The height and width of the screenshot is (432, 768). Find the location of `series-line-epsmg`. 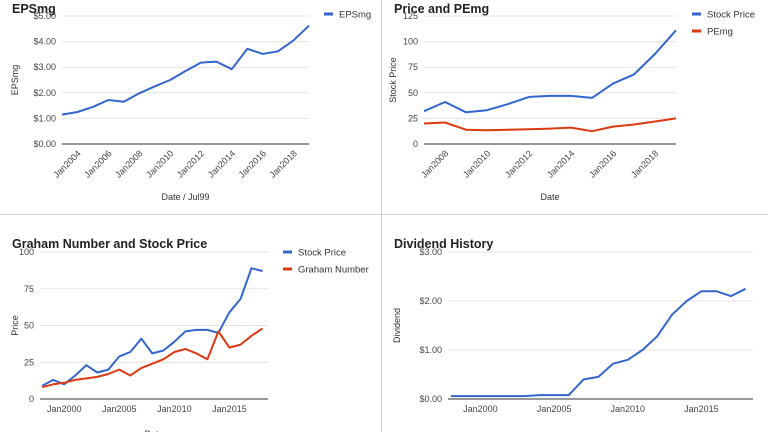

series-line-epsmg is located at coordinates (185, 70).